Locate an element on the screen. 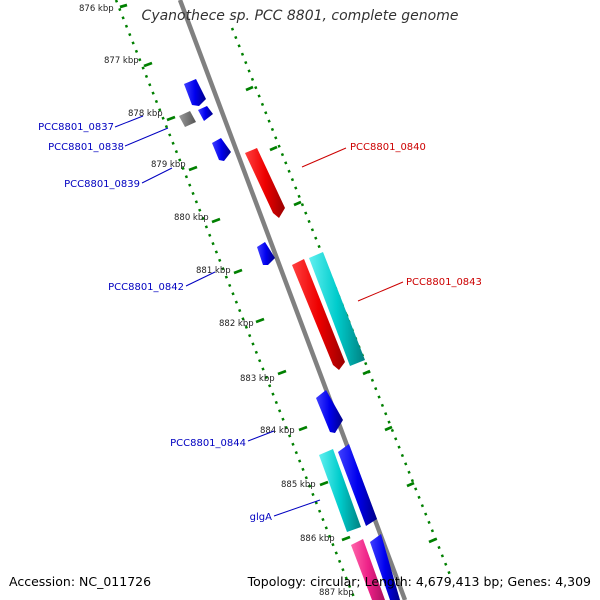 The width and height of the screenshot is (600, 600). map-title: Cyanothece sp. PCC 8801, complete genome is located at coordinates (300, 16).